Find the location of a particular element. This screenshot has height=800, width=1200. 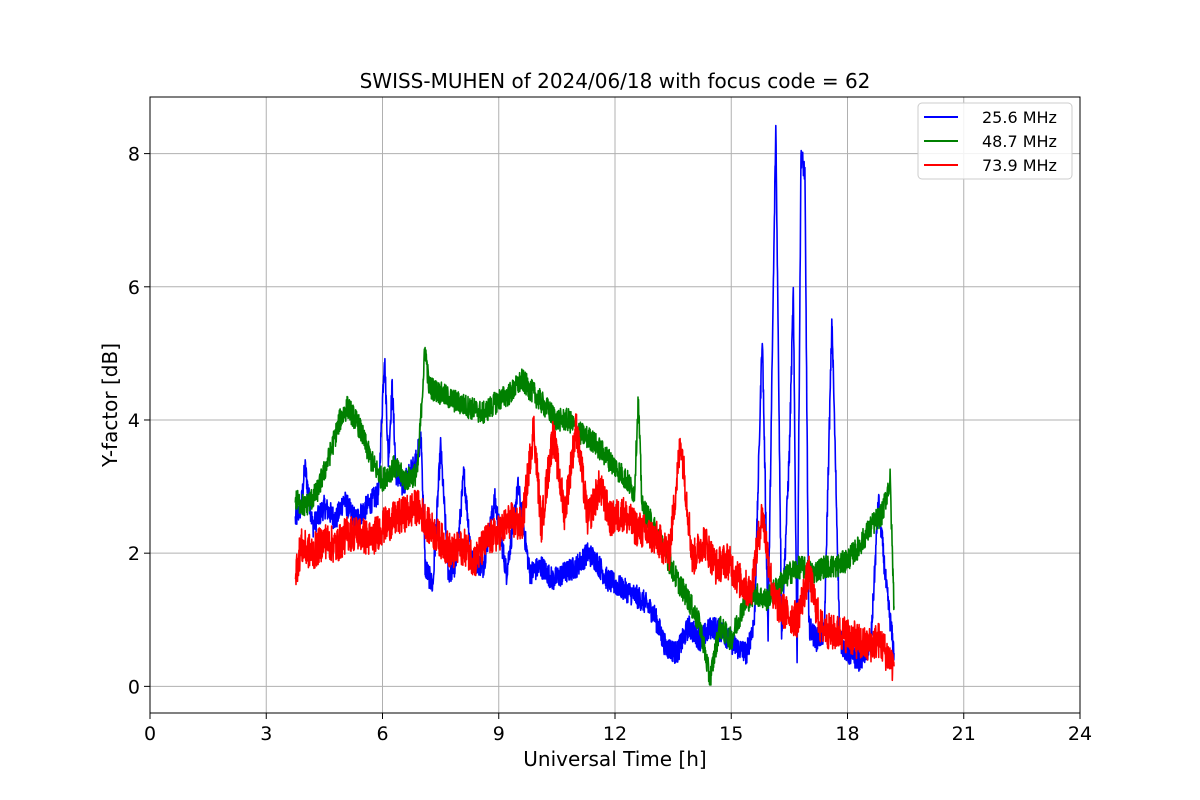

legend-box is located at coordinates (995, 141).